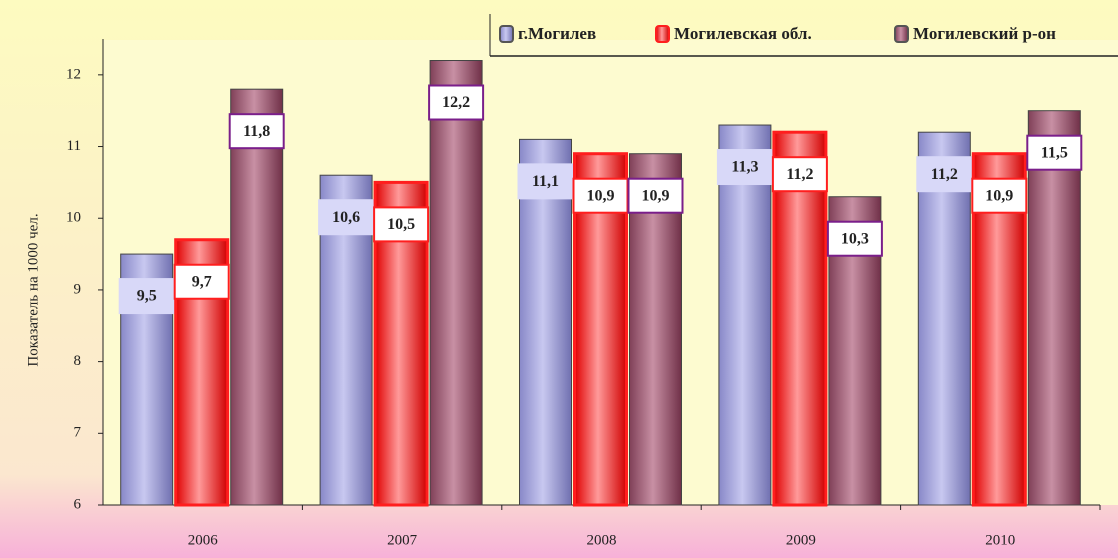 The image size is (1118, 558). What do you see at coordinates (78, 289) in the screenshot?
I see `y-tick-label: 9` at bounding box center [78, 289].